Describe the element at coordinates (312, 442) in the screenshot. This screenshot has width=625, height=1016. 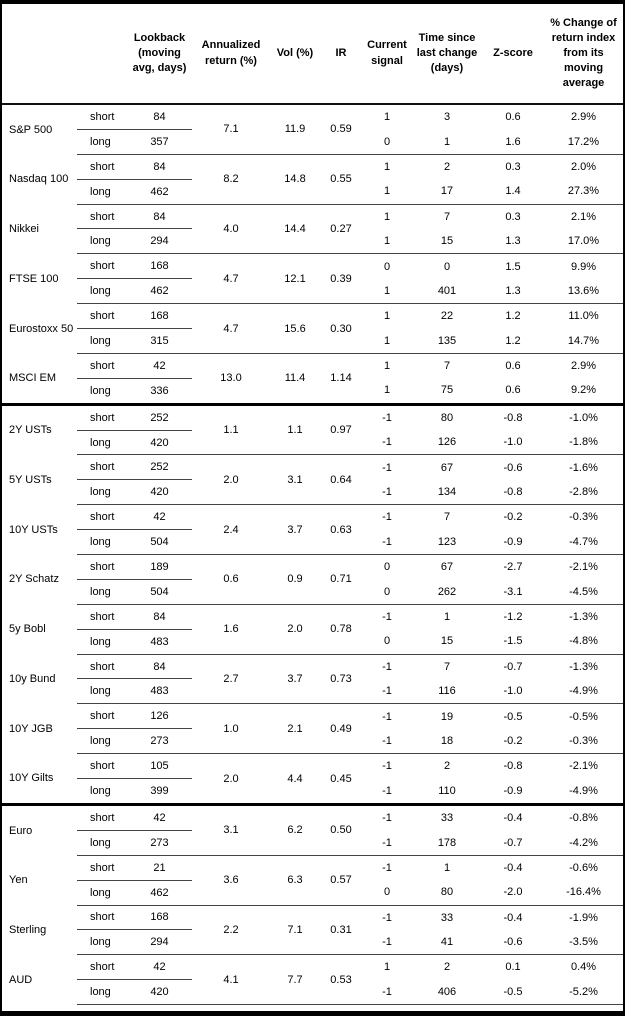
I see `asset-row-long: long 420 -1 126 -1.0 -1.8%` at that location.